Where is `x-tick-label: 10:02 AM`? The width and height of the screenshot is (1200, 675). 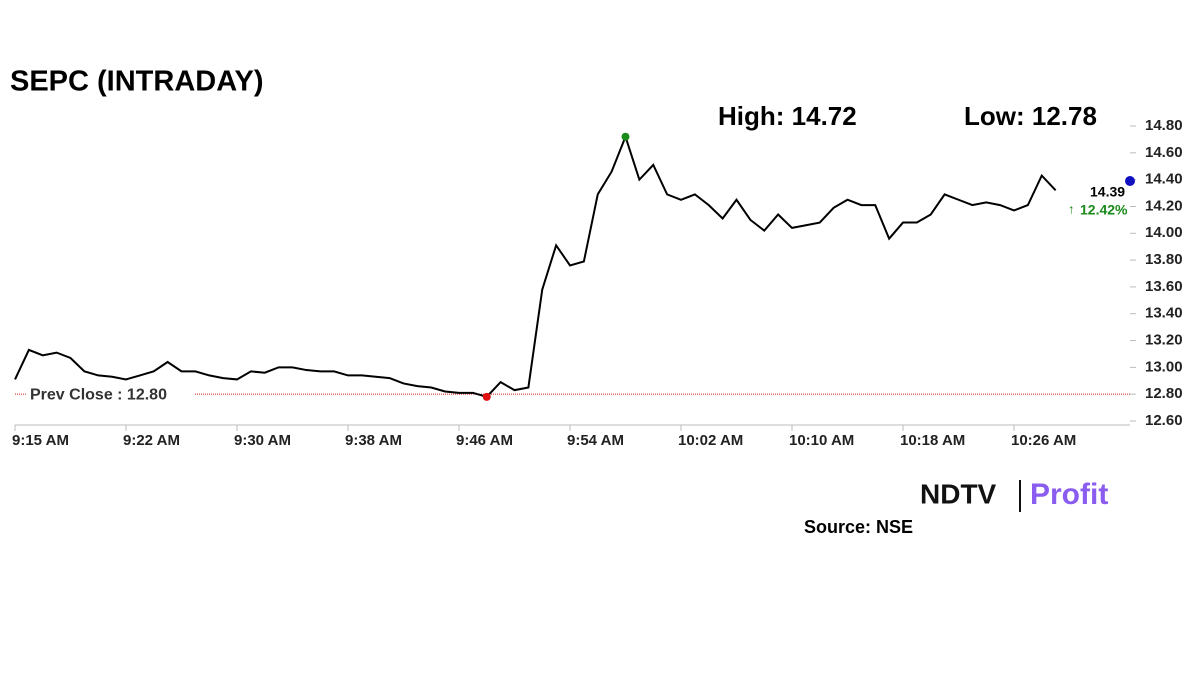
x-tick-label: 10:02 AM is located at coordinates (710, 440).